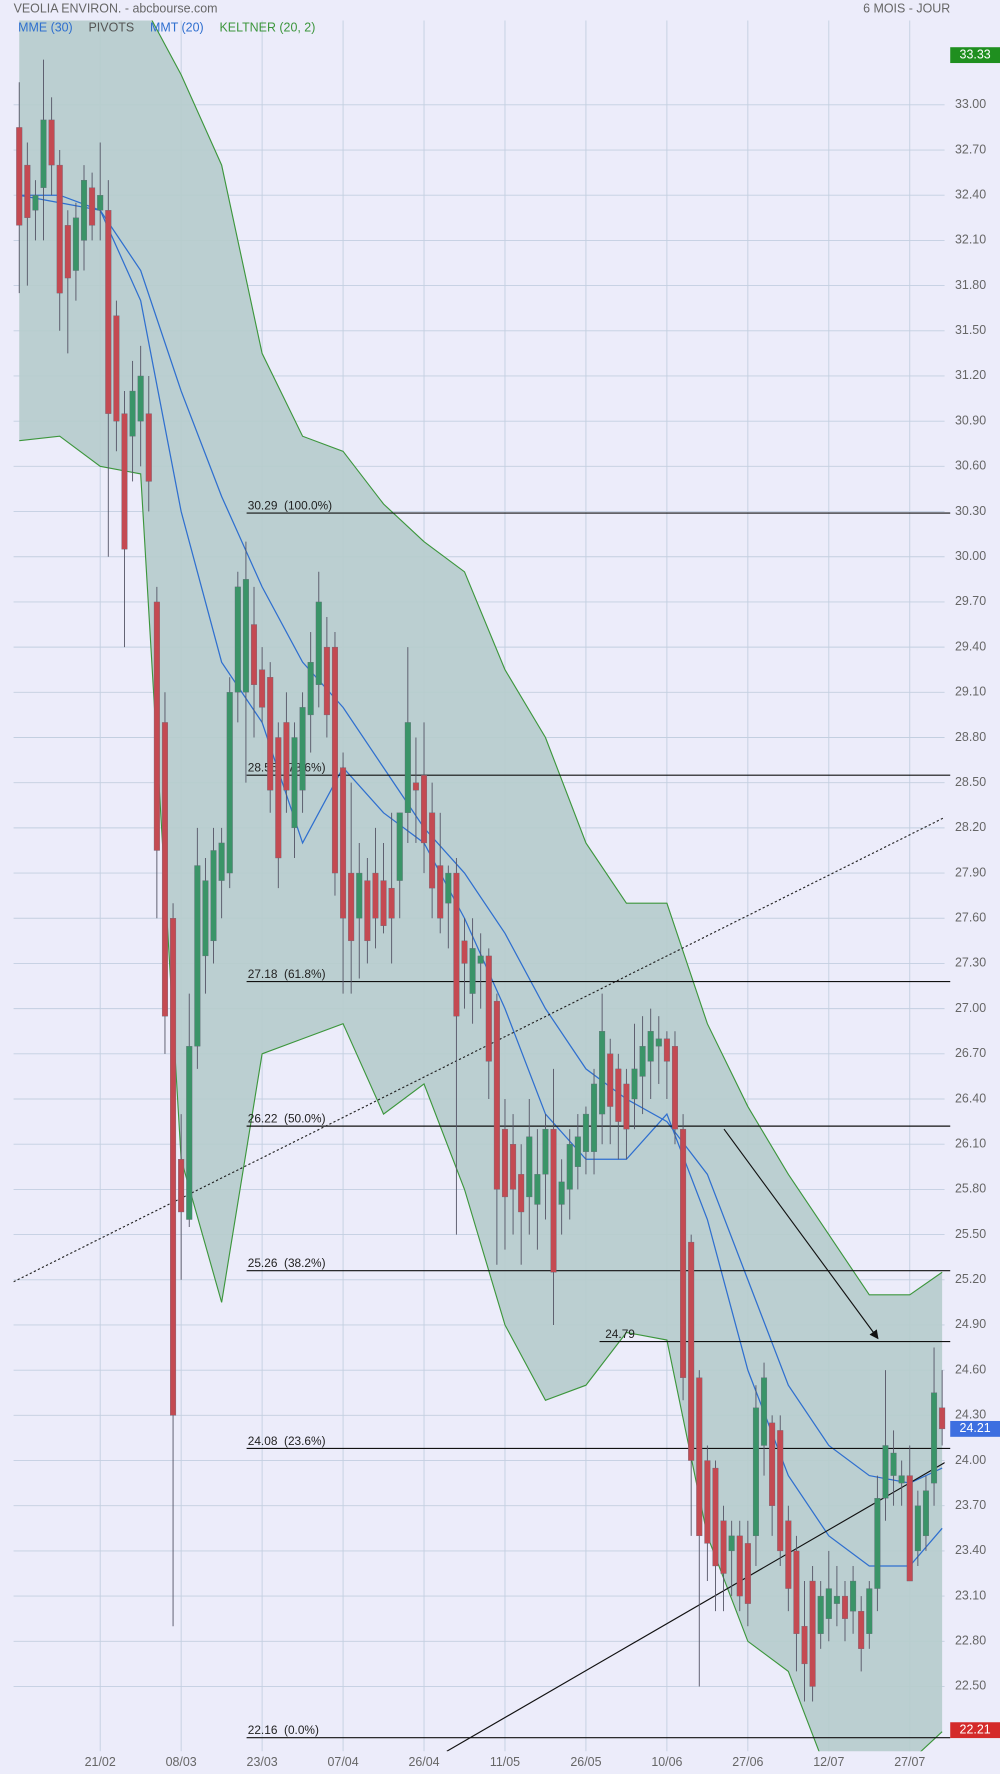 The image size is (1000, 1774). Describe the element at coordinates (112, 28) in the screenshot. I see `legend-label: PIVOTS` at that location.